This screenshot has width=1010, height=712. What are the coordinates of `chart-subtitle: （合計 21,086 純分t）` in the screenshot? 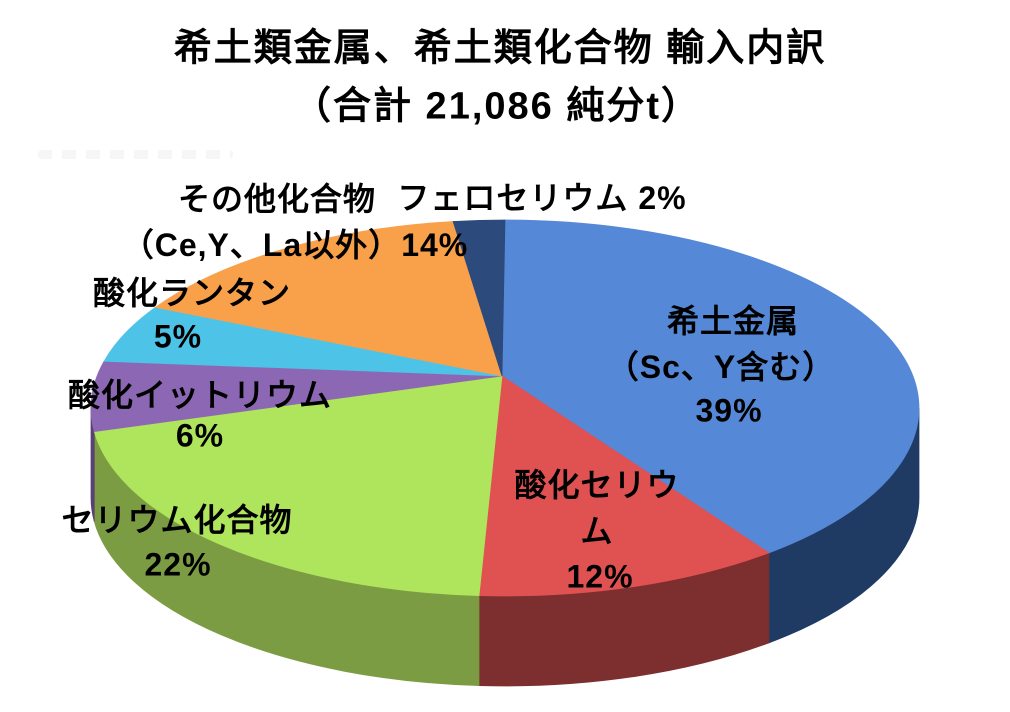 It's located at (497, 106).